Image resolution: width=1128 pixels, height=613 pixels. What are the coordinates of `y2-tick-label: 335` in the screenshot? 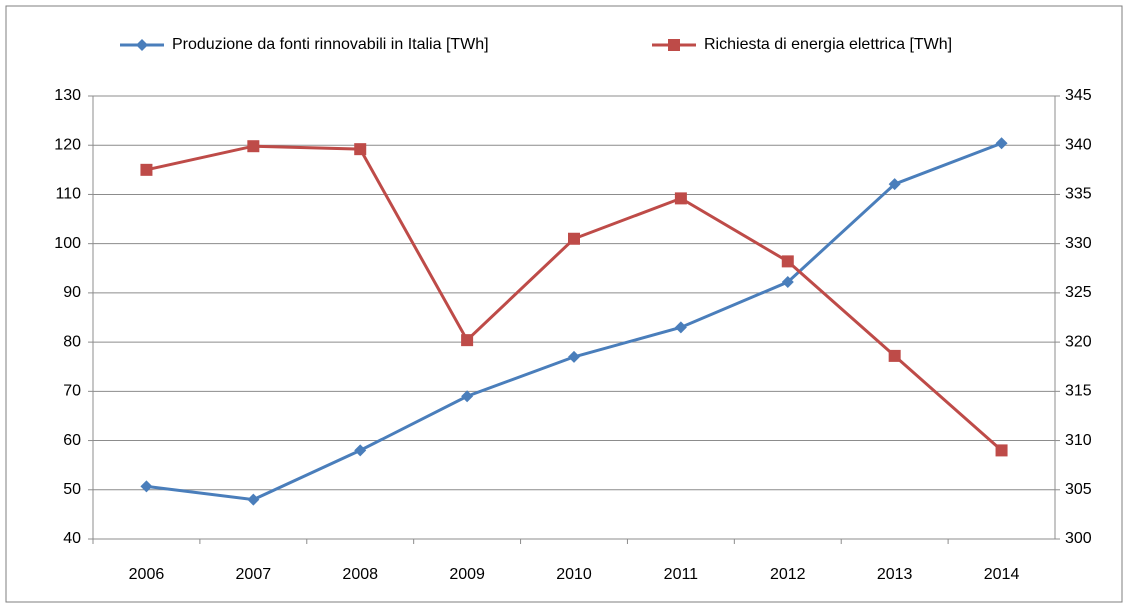 It's located at (1078, 194).